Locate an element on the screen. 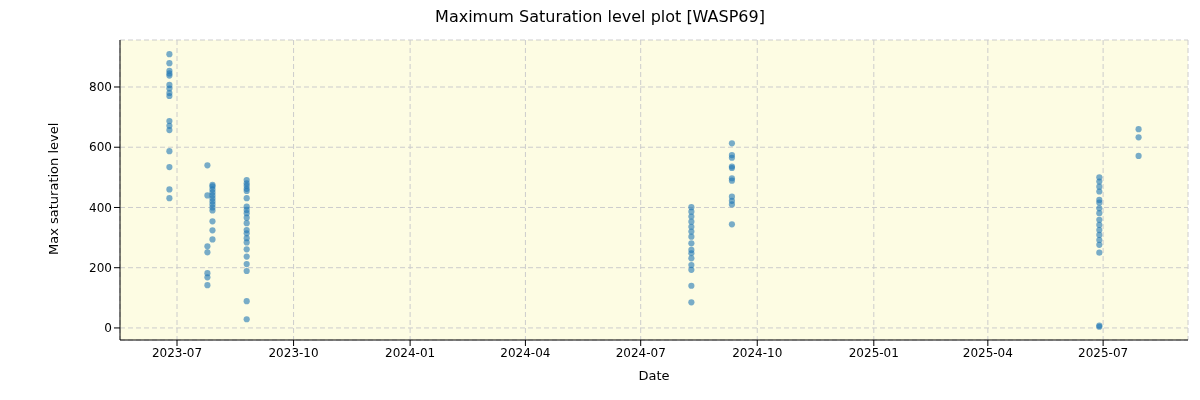  y-axis-title: Max saturation level is located at coordinates (53, 188).